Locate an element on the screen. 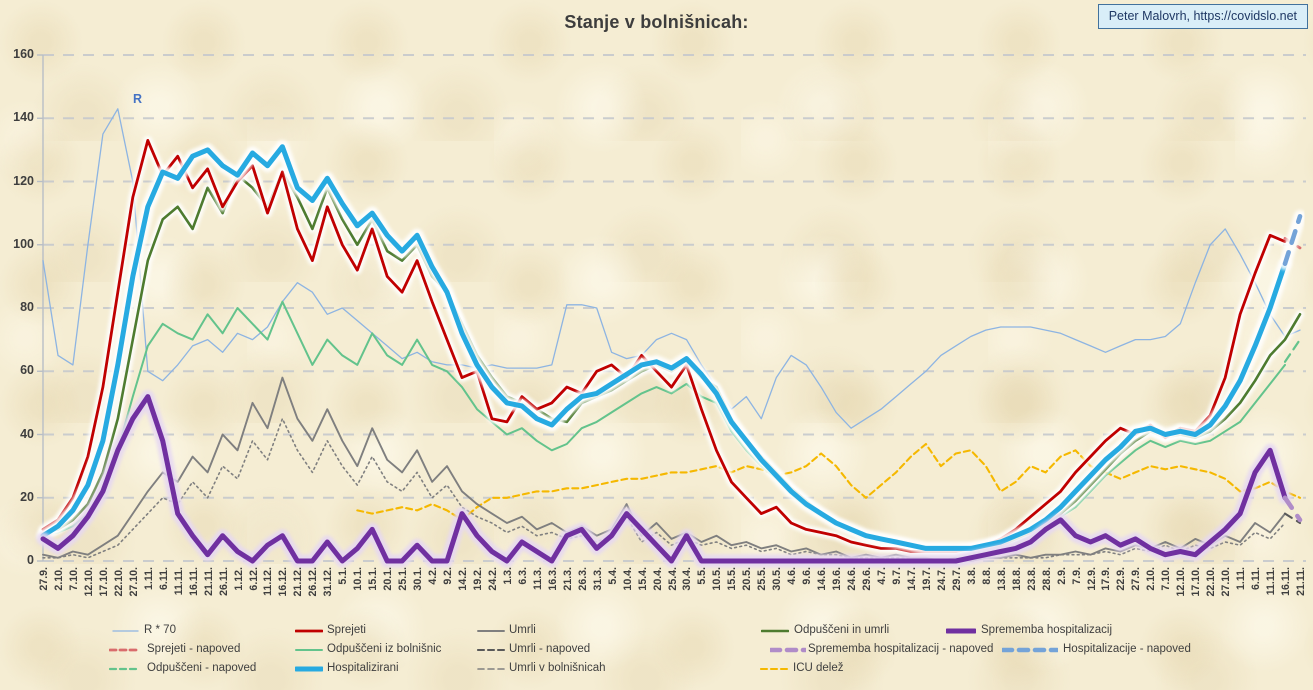  x-axis-label: 27.9. is located at coordinates (44, 579).